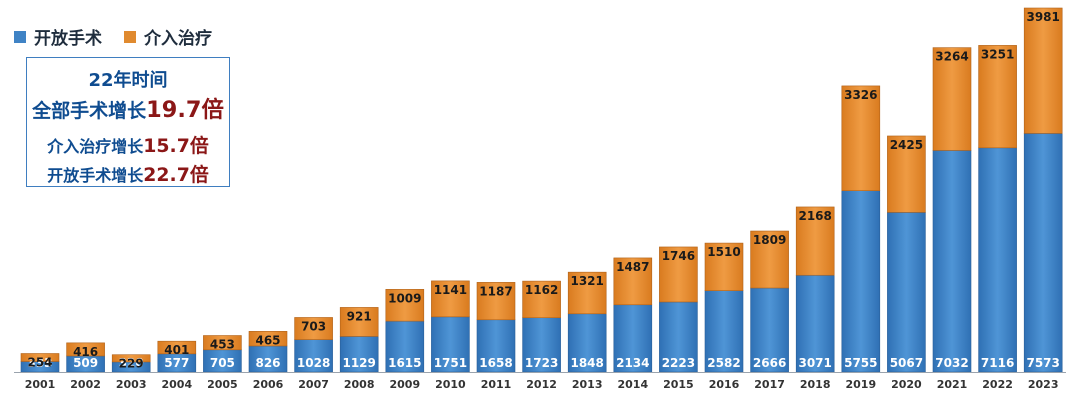  Describe the element at coordinates (723, 252) in the screenshot. I see `label-interventional-2016: 1510` at that location.